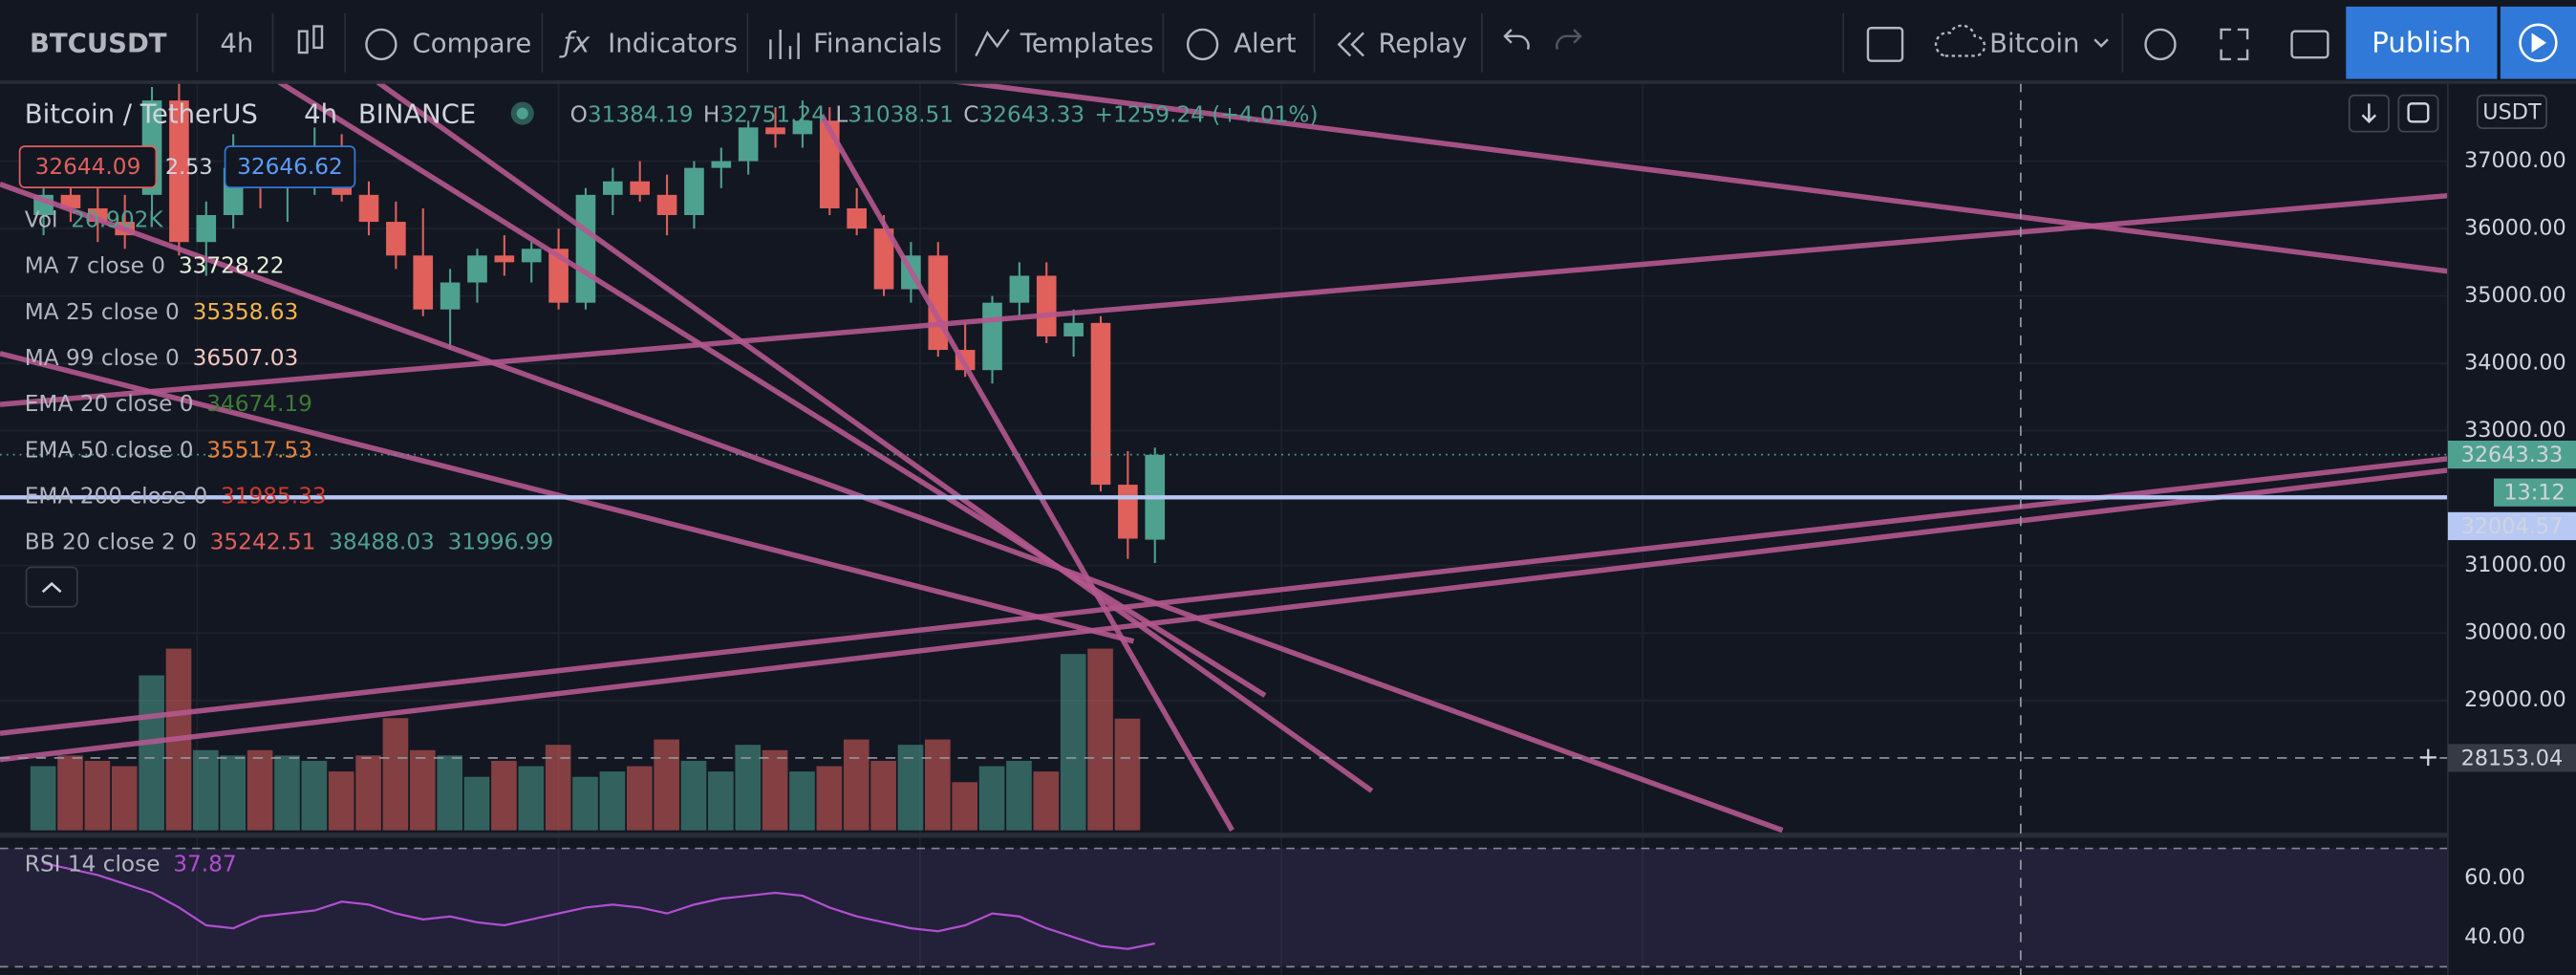 The width and height of the screenshot is (2576, 975). What do you see at coordinates (2160, 45) in the screenshot?
I see `settings` at bounding box center [2160, 45].